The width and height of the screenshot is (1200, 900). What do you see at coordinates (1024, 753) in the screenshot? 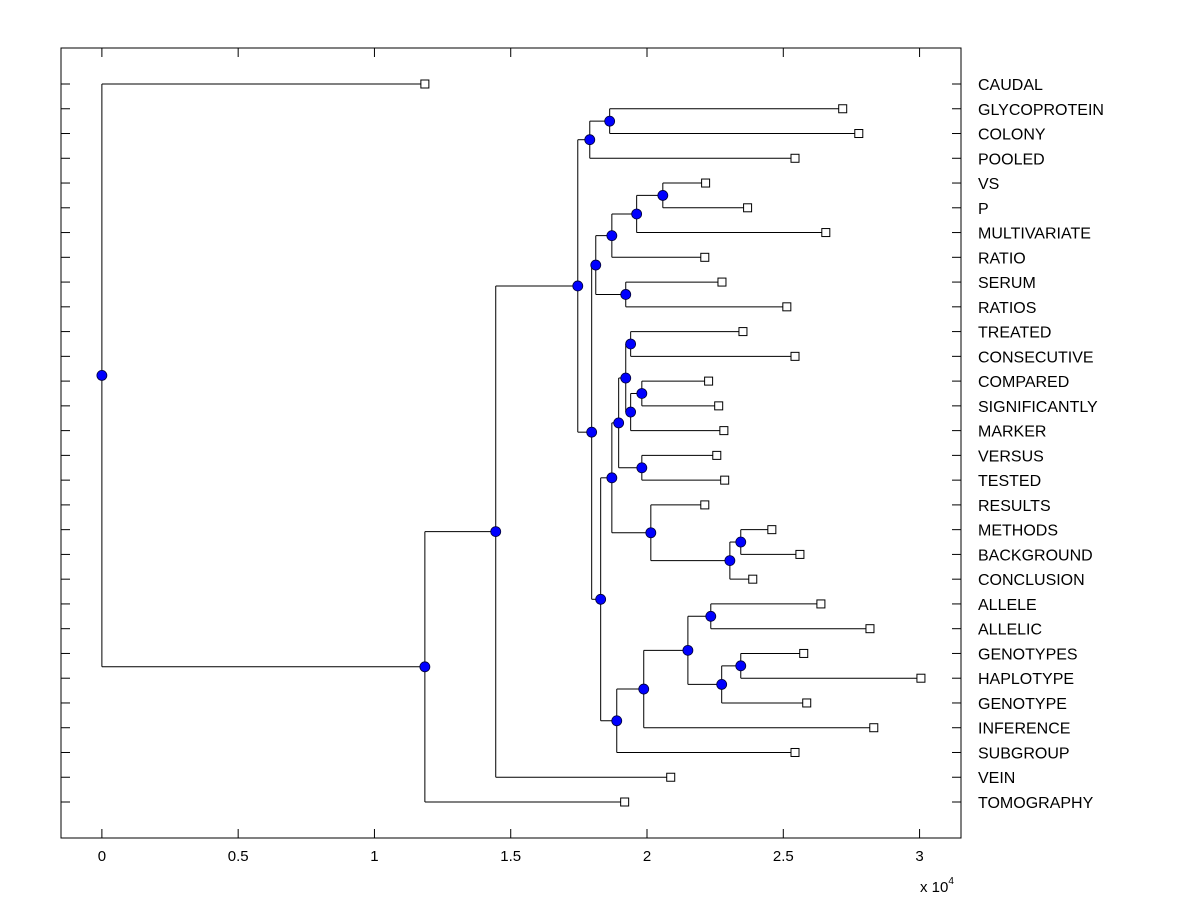
I see `leaf-label: SUBGROUP` at bounding box center [1024, 753].